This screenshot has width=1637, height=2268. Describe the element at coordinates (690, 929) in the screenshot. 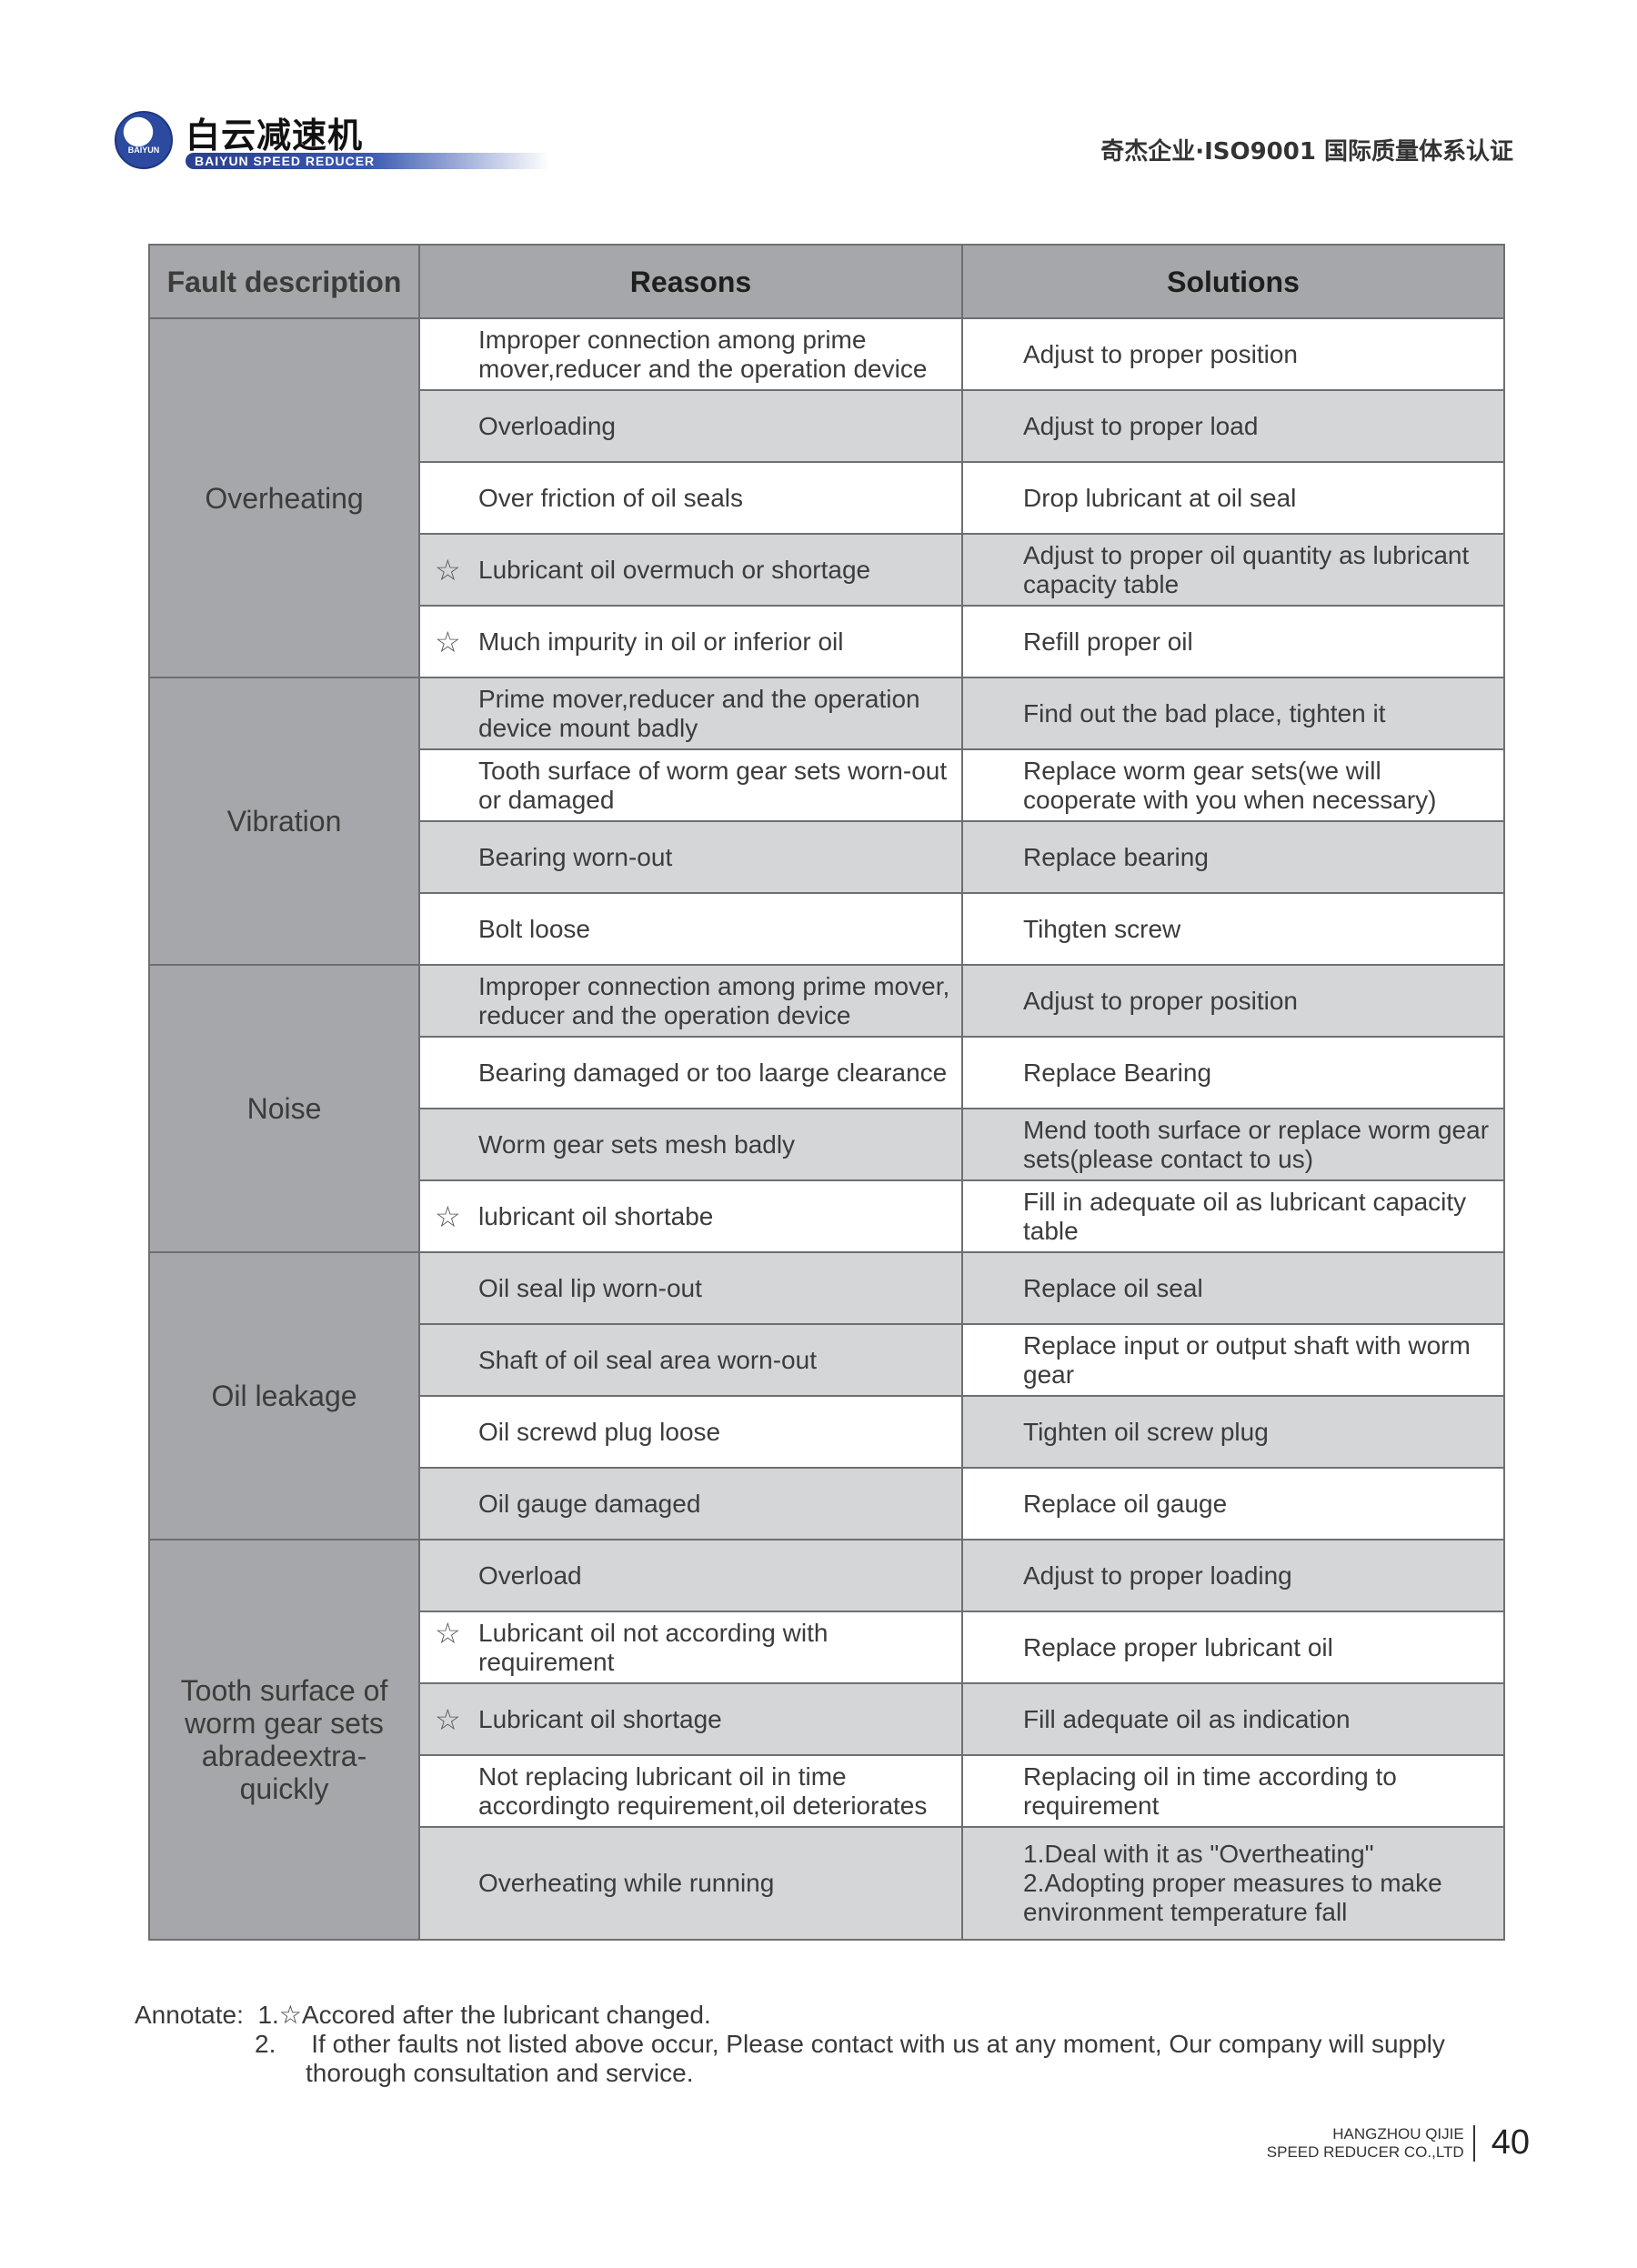

I see `reason-cell: Bolt loose` at that location.